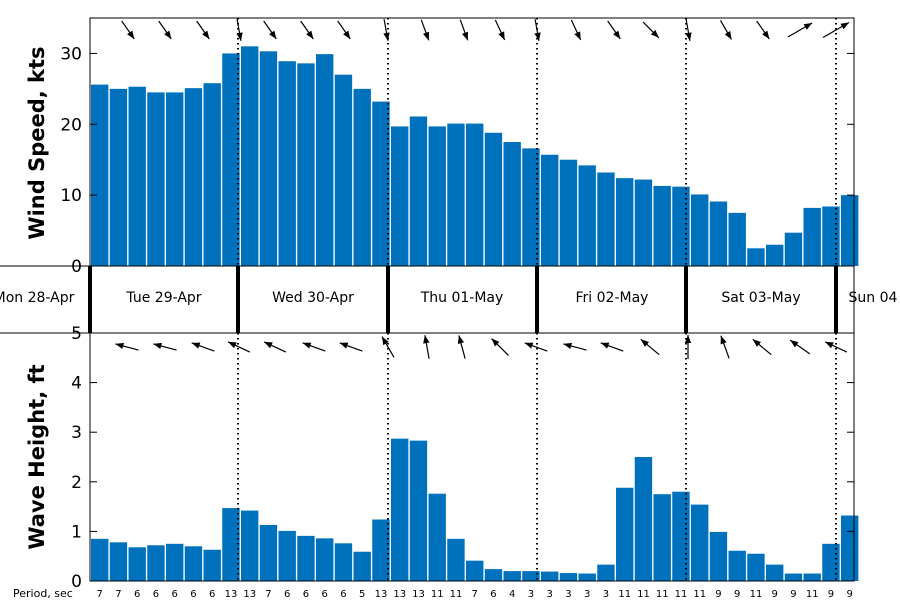 This screenshot has height=600, width=900. Describe the element at coordinates (76, 582) in the screenshot. I see `wave-y-tick-label: 0` at that location.